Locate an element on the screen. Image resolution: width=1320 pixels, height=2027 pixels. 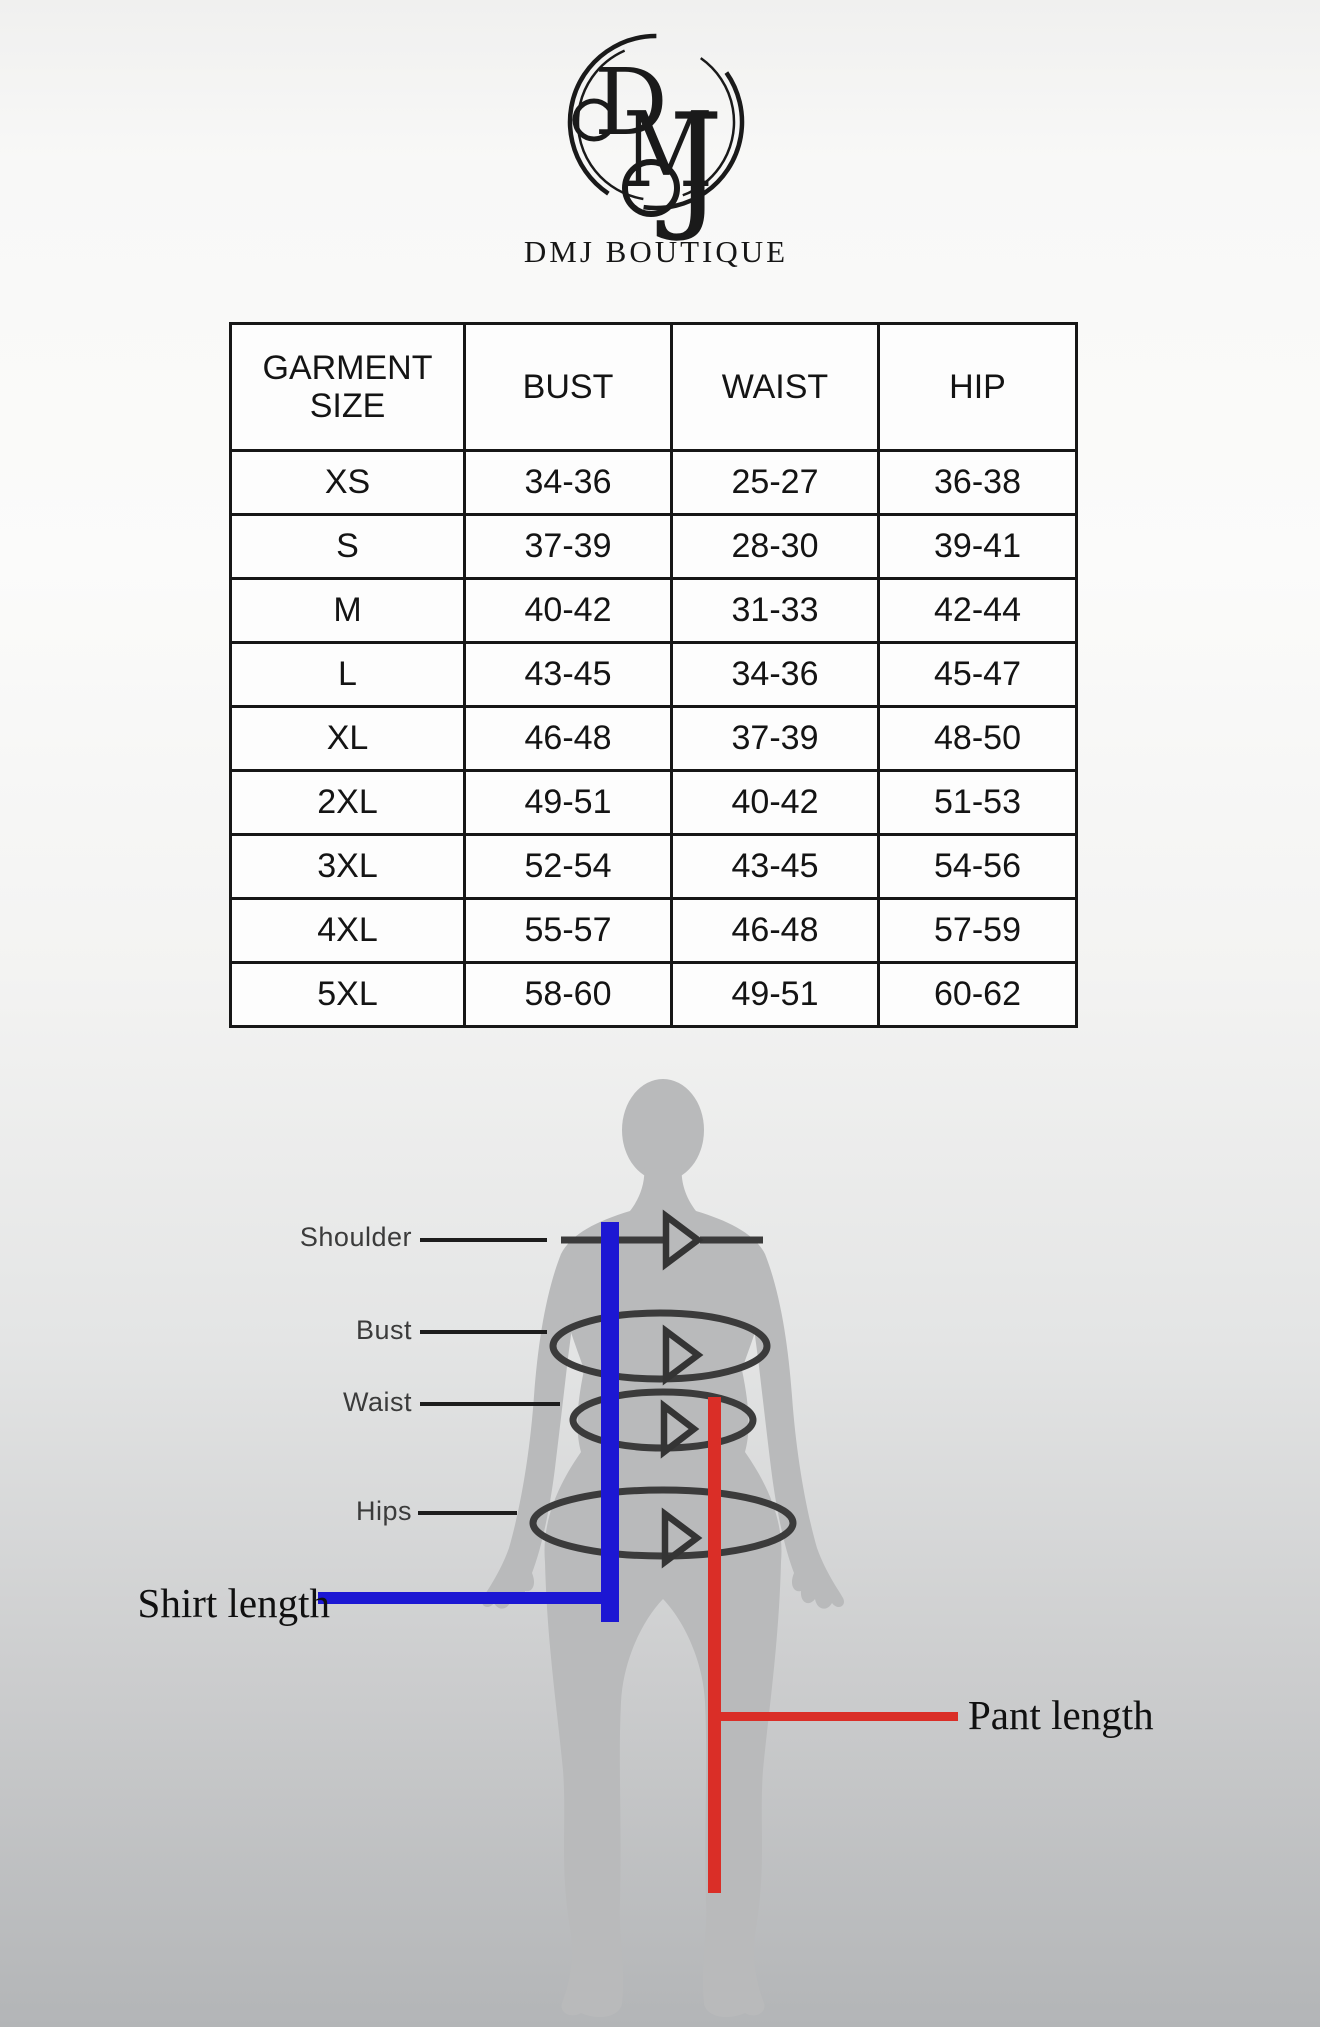
label-pointer-lines is located at coordinates (489, 1376).